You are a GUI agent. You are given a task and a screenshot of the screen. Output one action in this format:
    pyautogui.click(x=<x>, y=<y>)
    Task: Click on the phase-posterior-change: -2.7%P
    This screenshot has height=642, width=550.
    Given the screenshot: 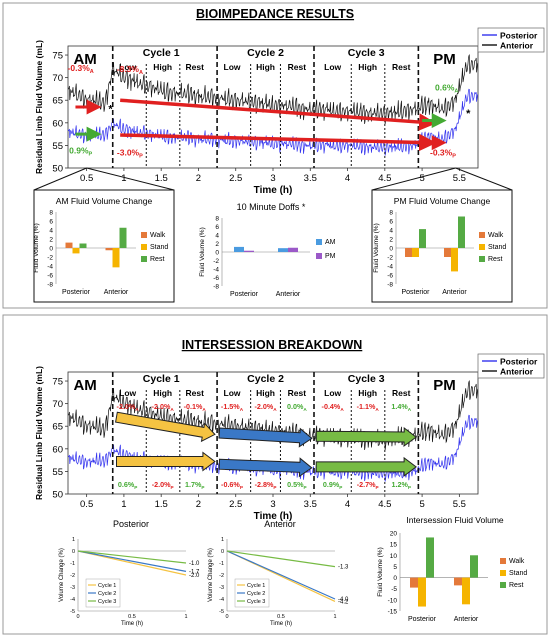 What is the action you would take?
    pyautogui.click(x=368, y=485)
    